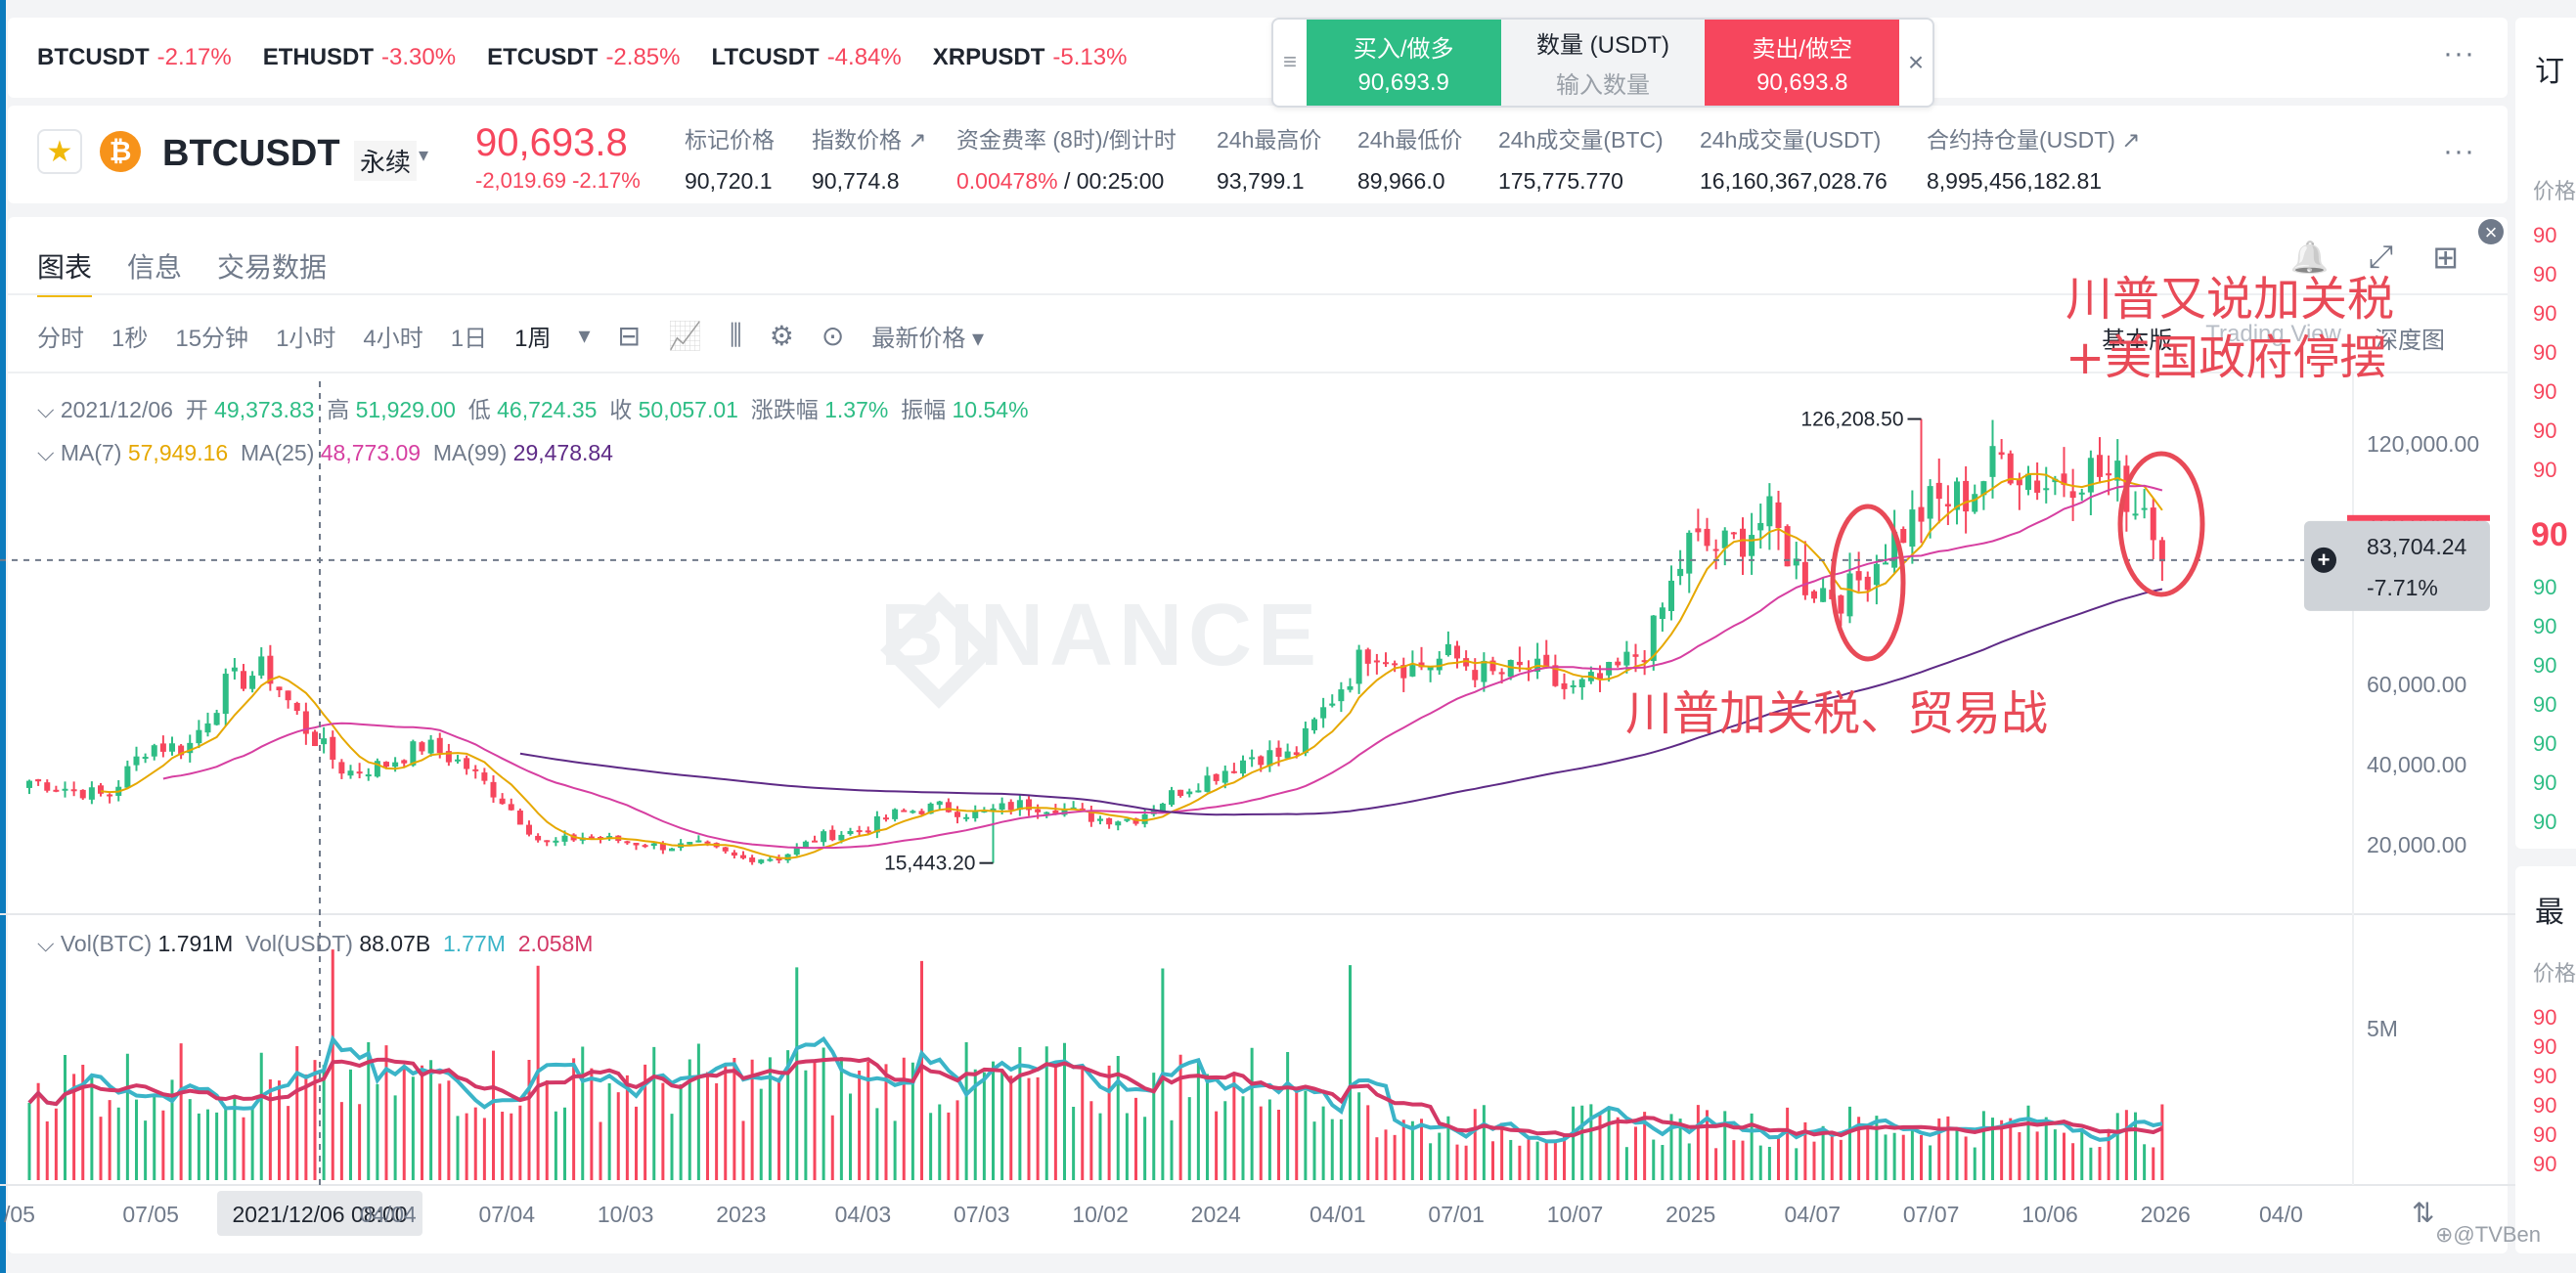 The image size is (2576, 1273). I want to click on add-order-icon, so click(2323, 560).